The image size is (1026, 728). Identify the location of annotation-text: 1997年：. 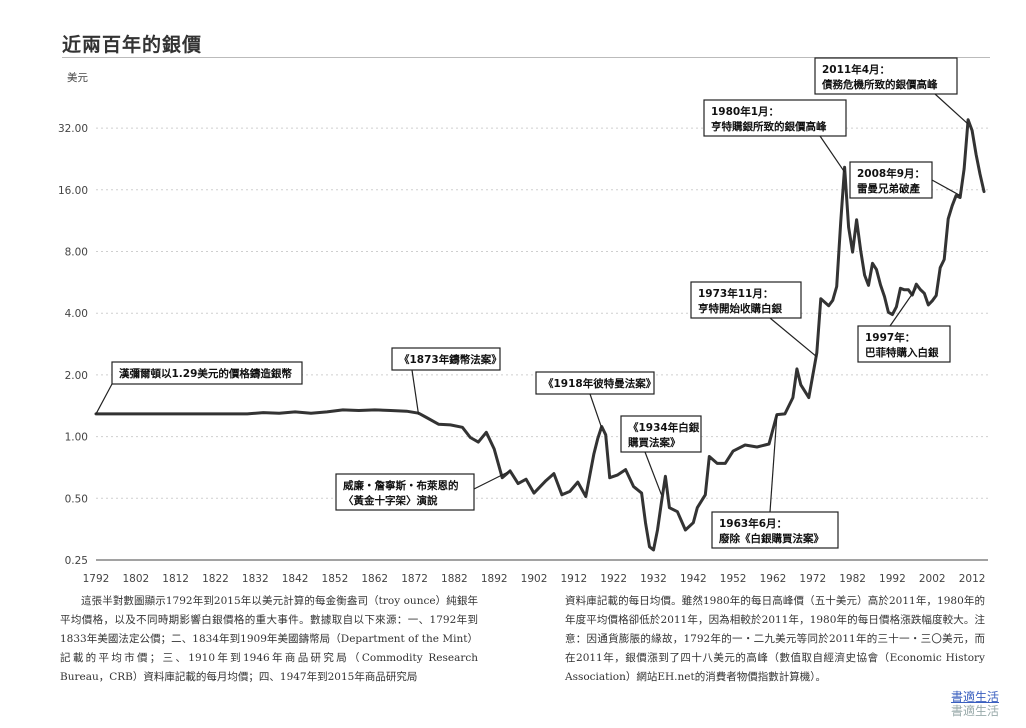
(890, 337).